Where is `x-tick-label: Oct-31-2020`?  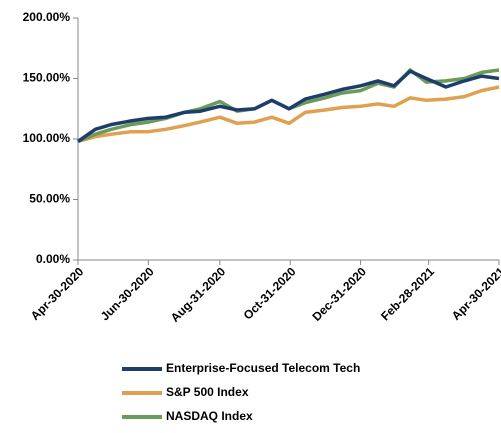
x-tick-label: Oct-31-2020 is located at coordinates (270, 293).